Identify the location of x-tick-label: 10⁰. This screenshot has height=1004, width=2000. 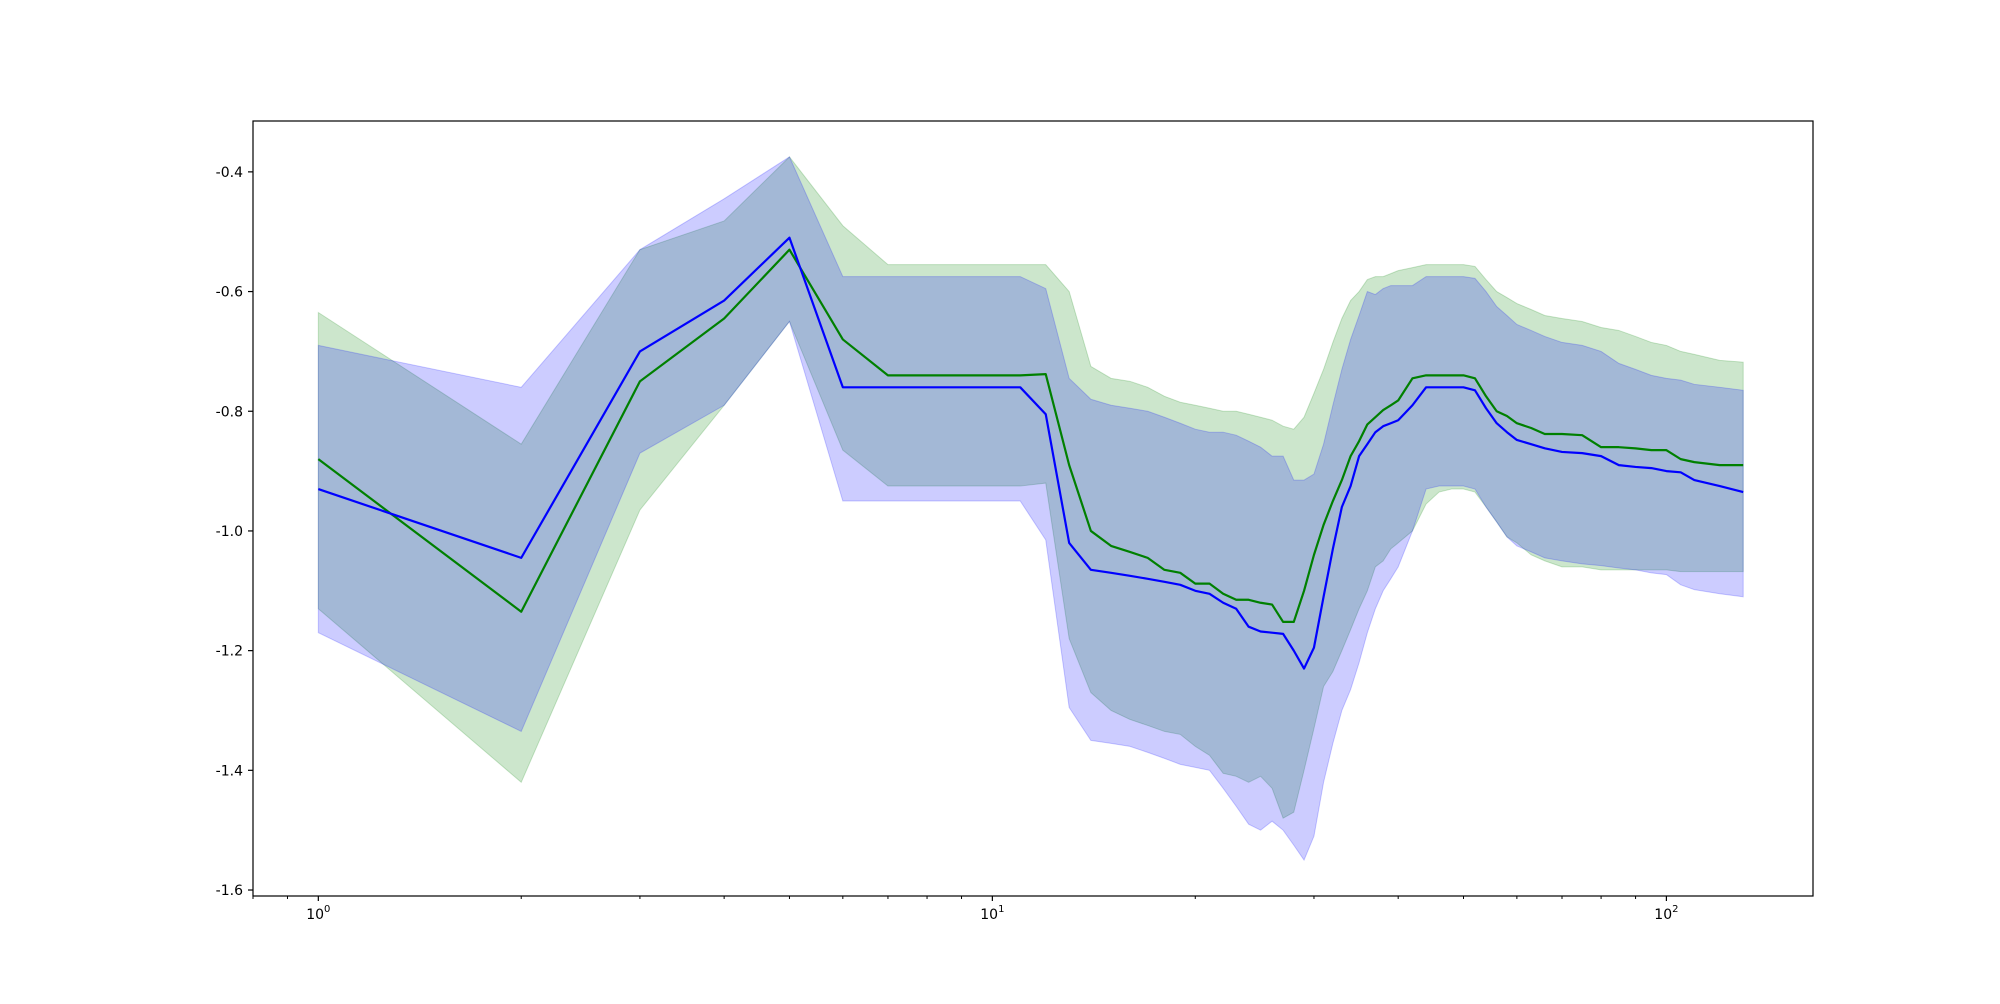
(318, 913).